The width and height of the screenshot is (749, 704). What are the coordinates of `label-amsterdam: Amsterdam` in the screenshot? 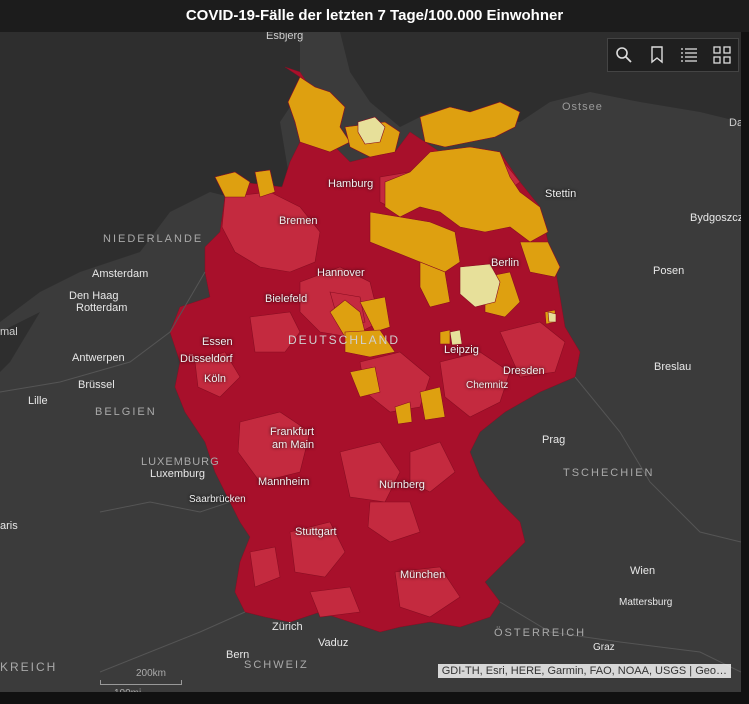 It's located at (120, 274).